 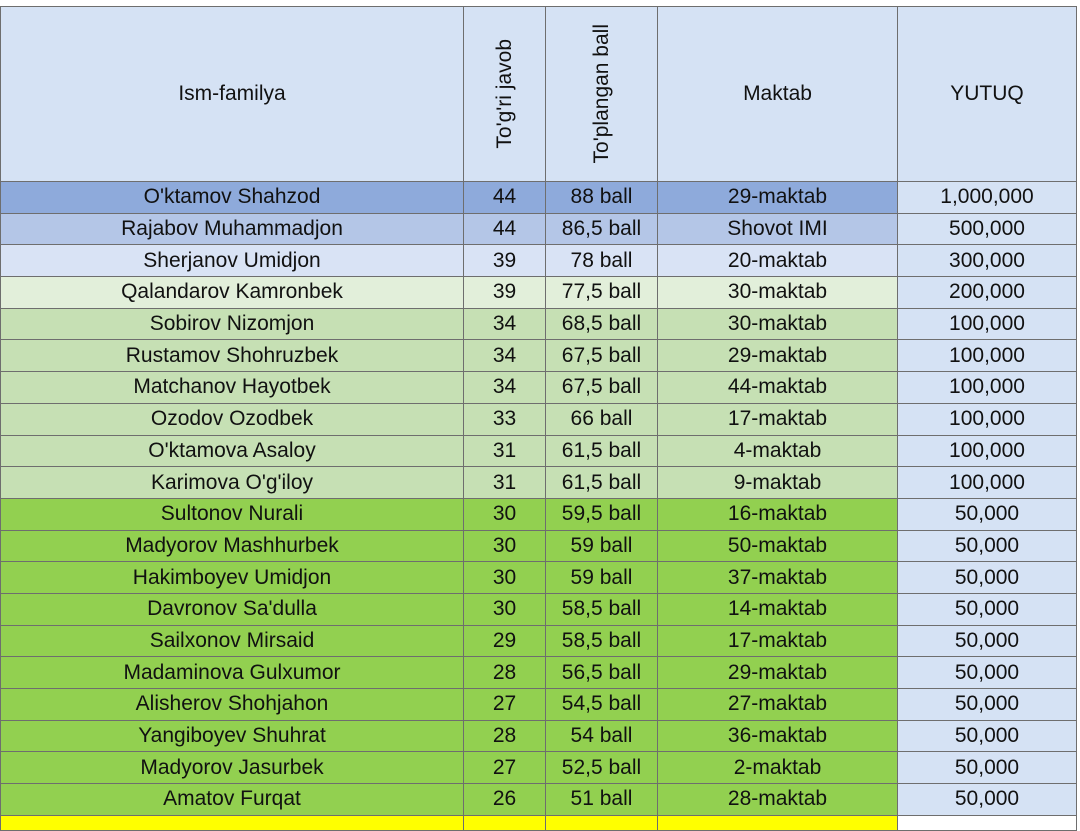 I want to click on cell-school: 50-maktab, so click(x=777, y=546).